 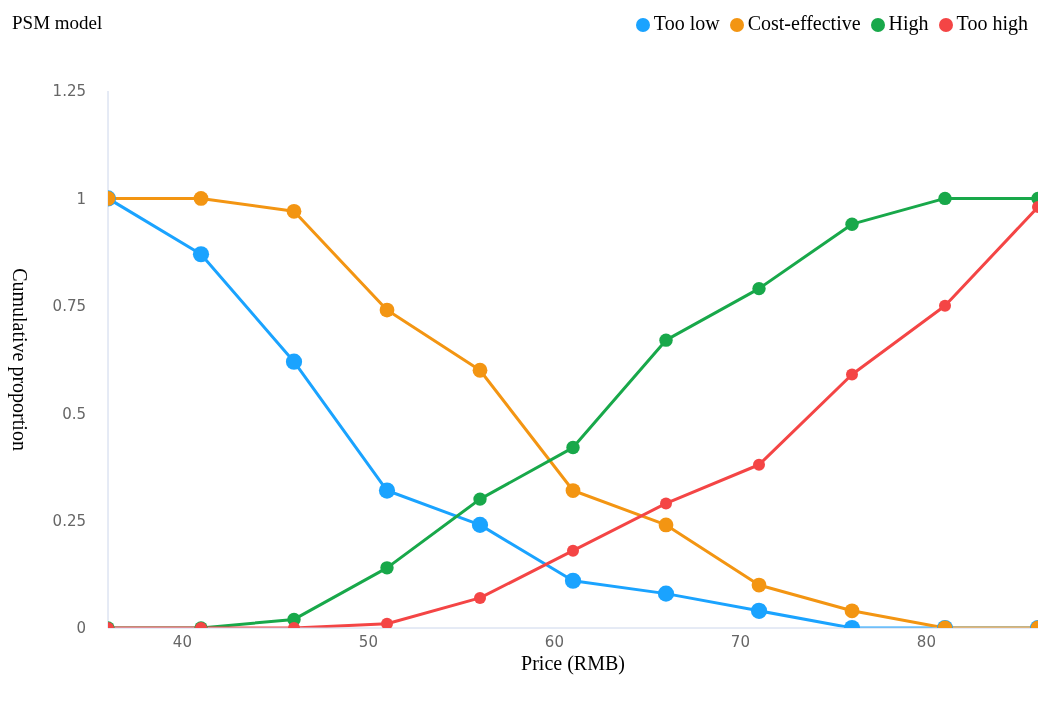 What do you see at coordinates (804, 23) in the screenshot?
I see `legend-label: Cost-effective` at bounding box center [804, 23].